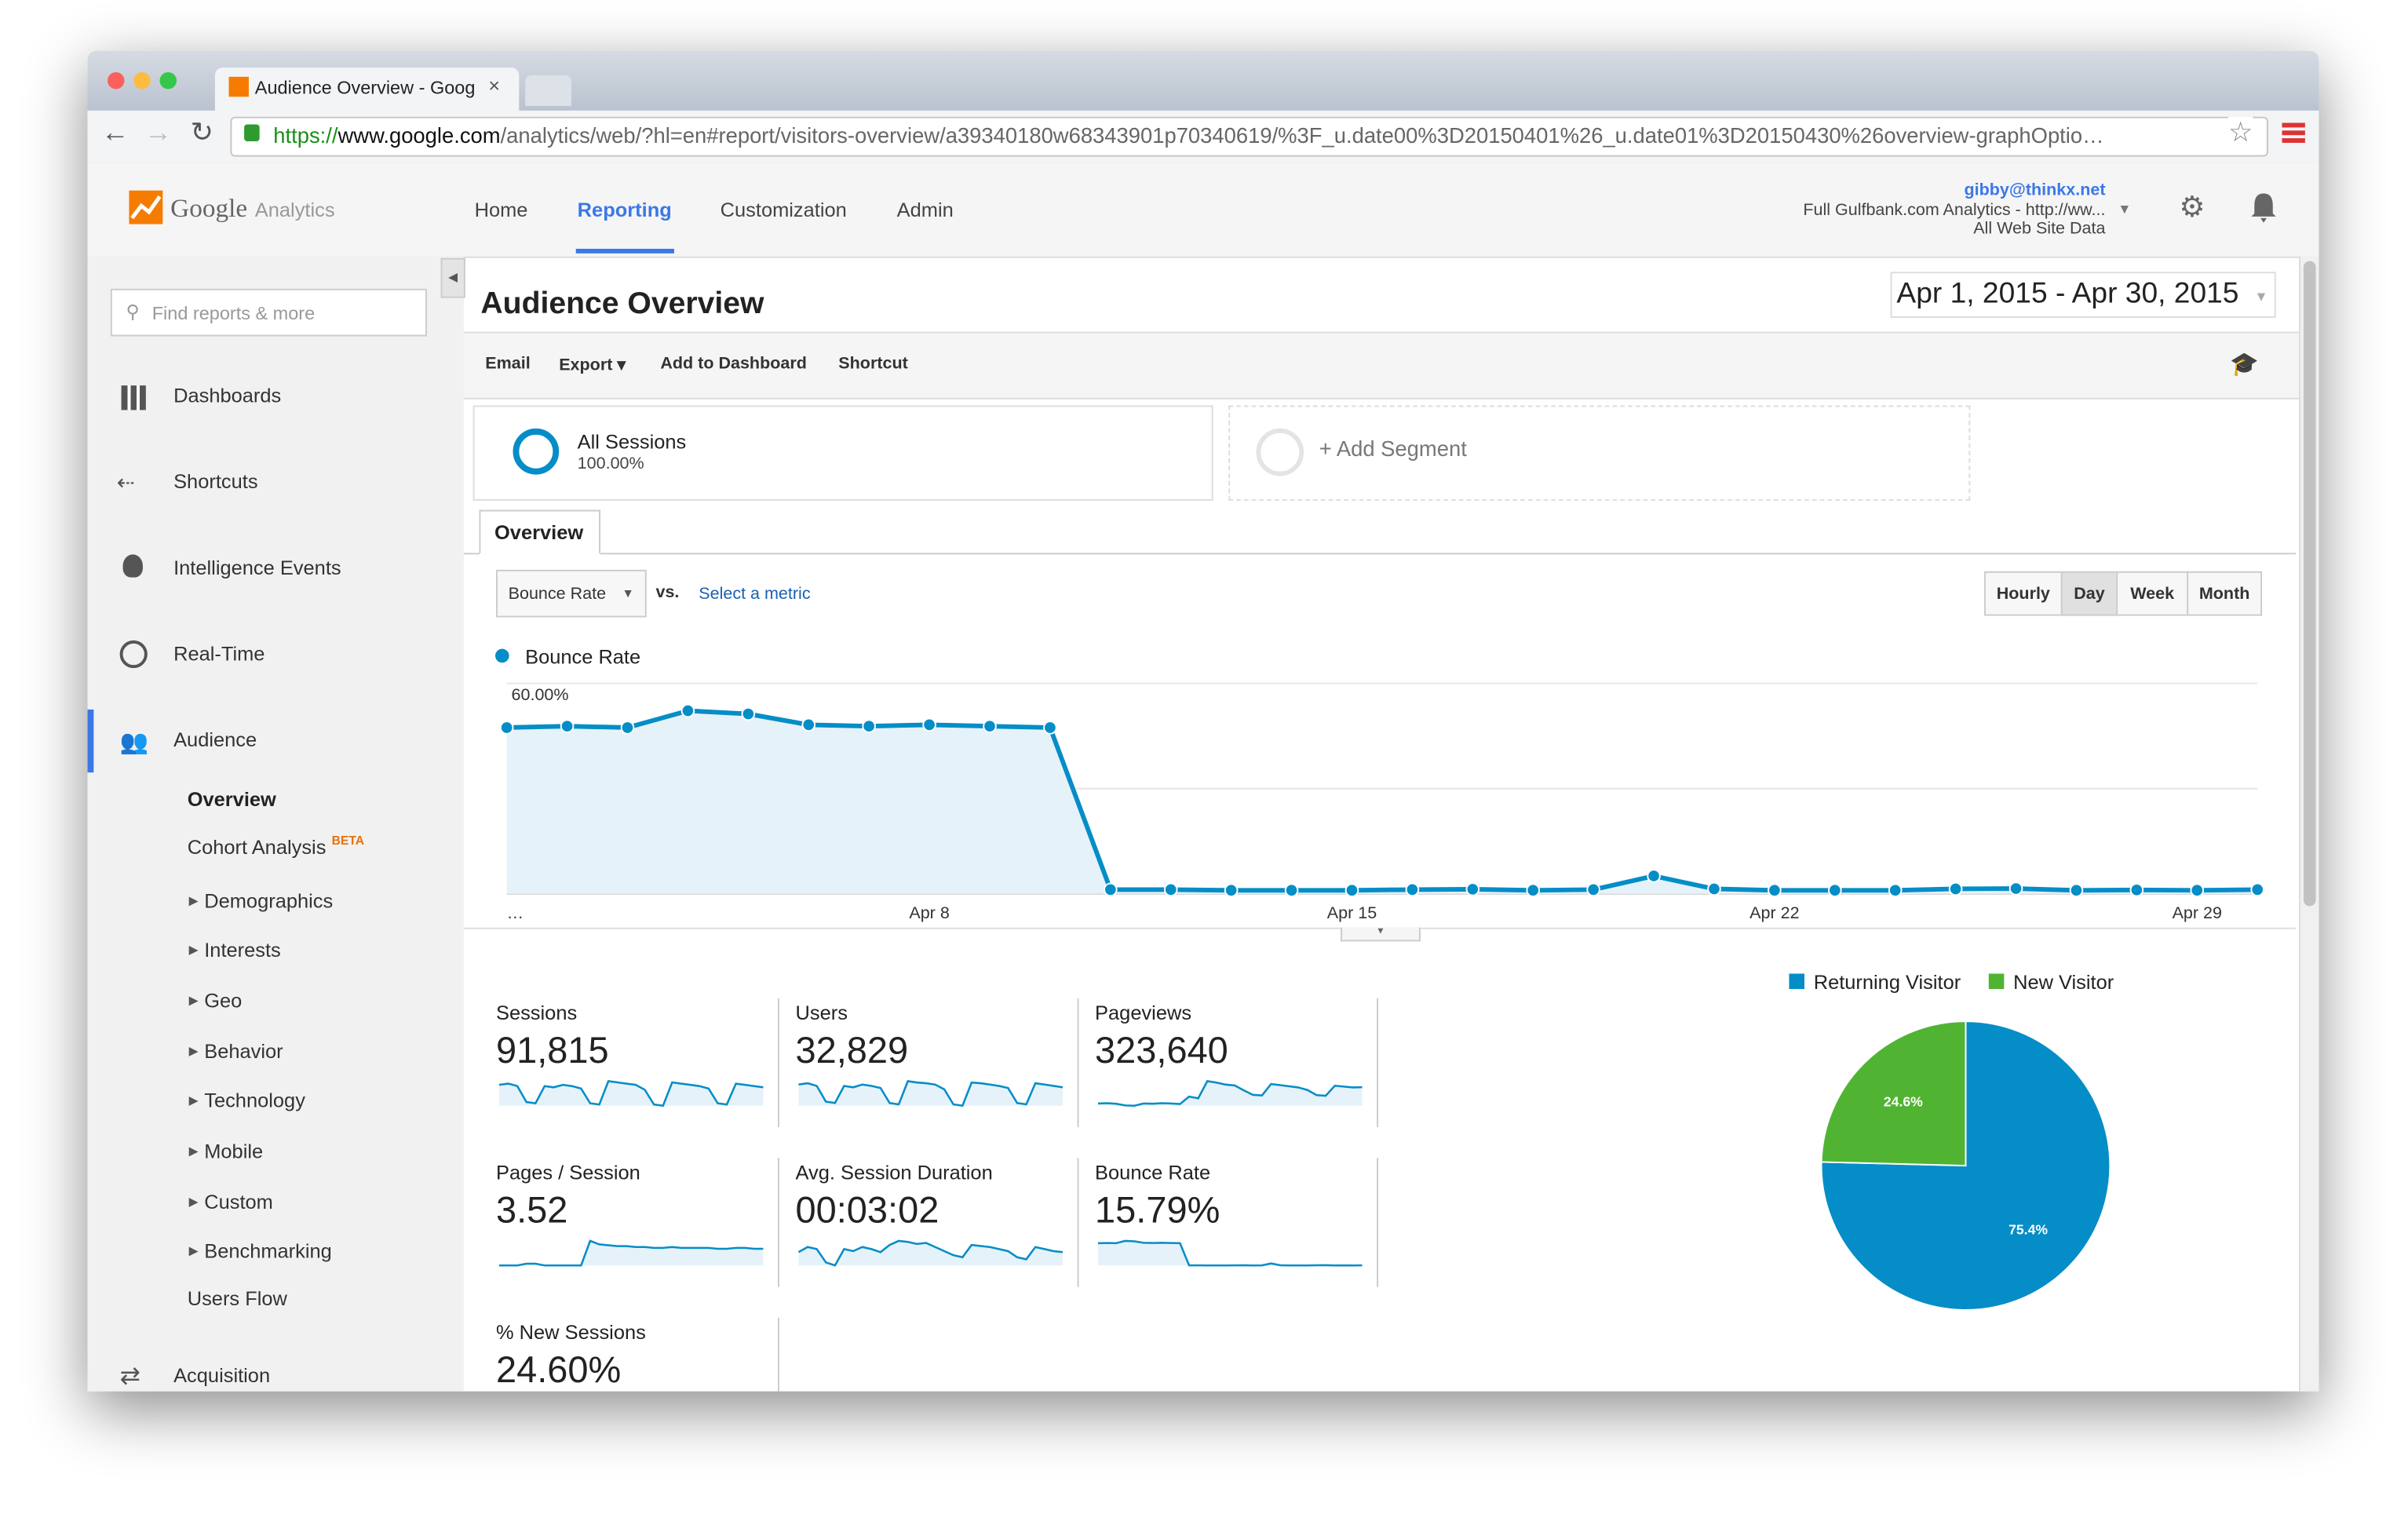 This screenshot has width=2408, height=1518. Describe the element at coordinates (2240, 132) in the screenshot. I see `bookmark-star: ☆` at that location.